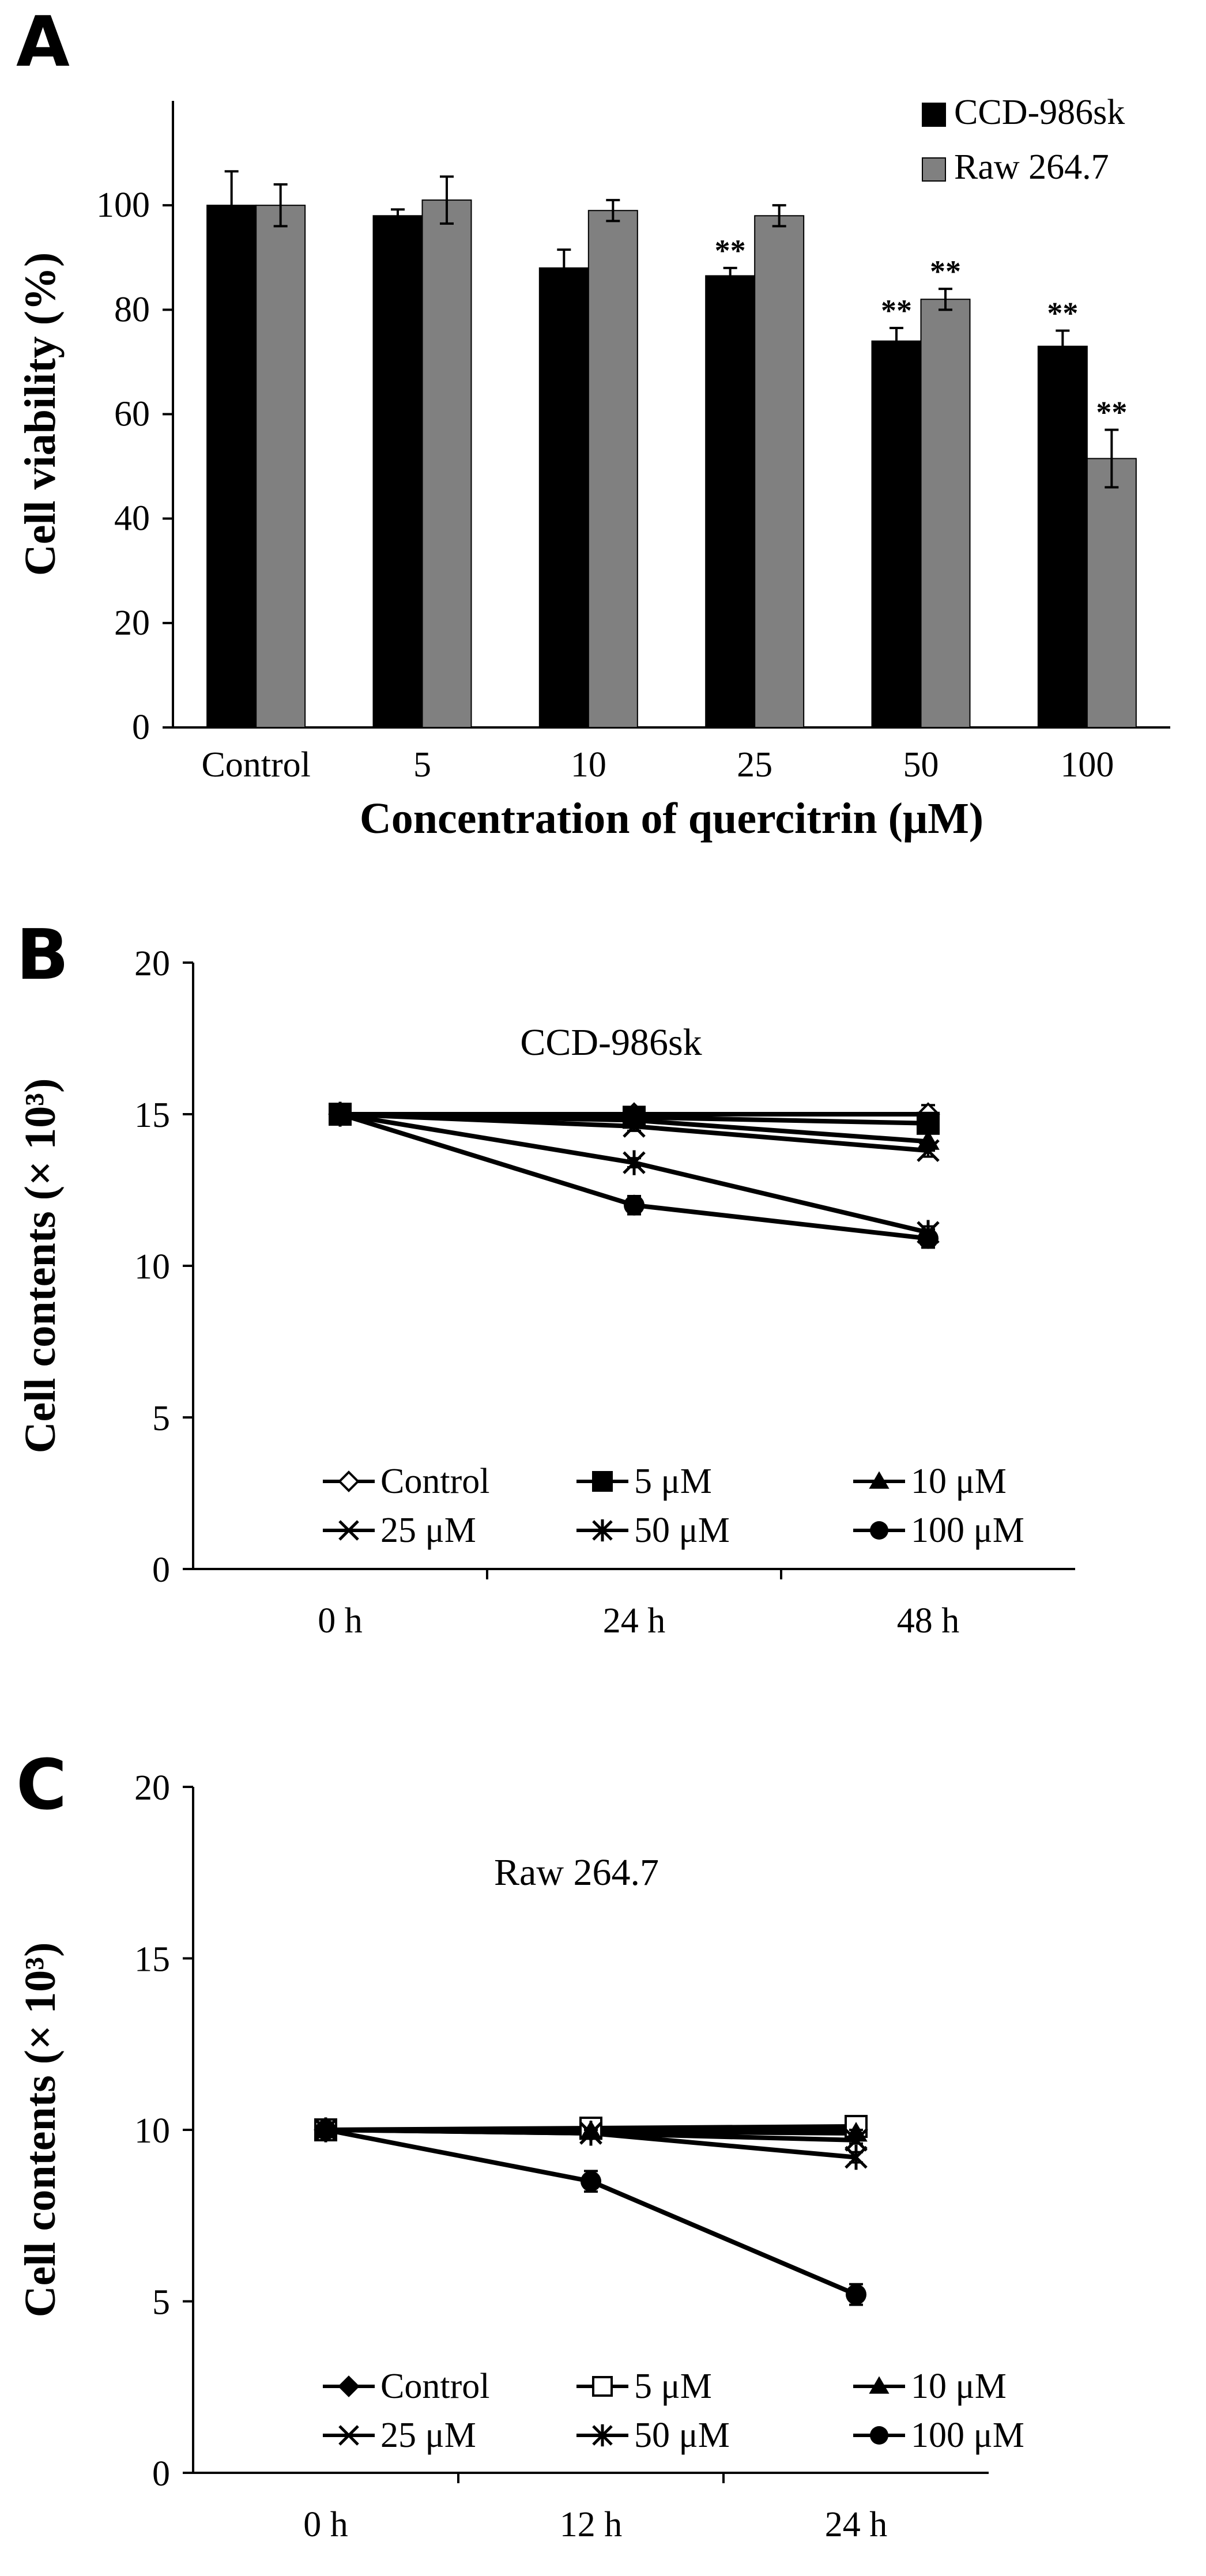 The width and height of the screenshot is (1206, 2576). Describe the element at coordinates (588, 765) in the screenshot. I see `x-tick-label: 10` at that location.